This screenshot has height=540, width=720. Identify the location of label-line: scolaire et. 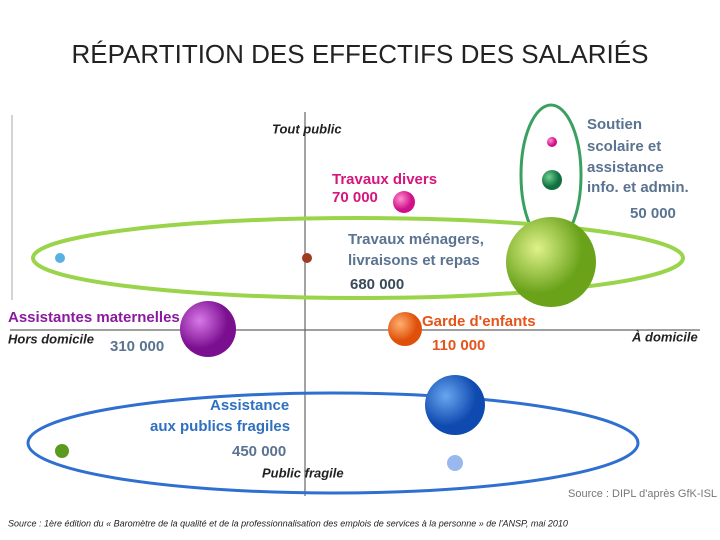
(624, 146).